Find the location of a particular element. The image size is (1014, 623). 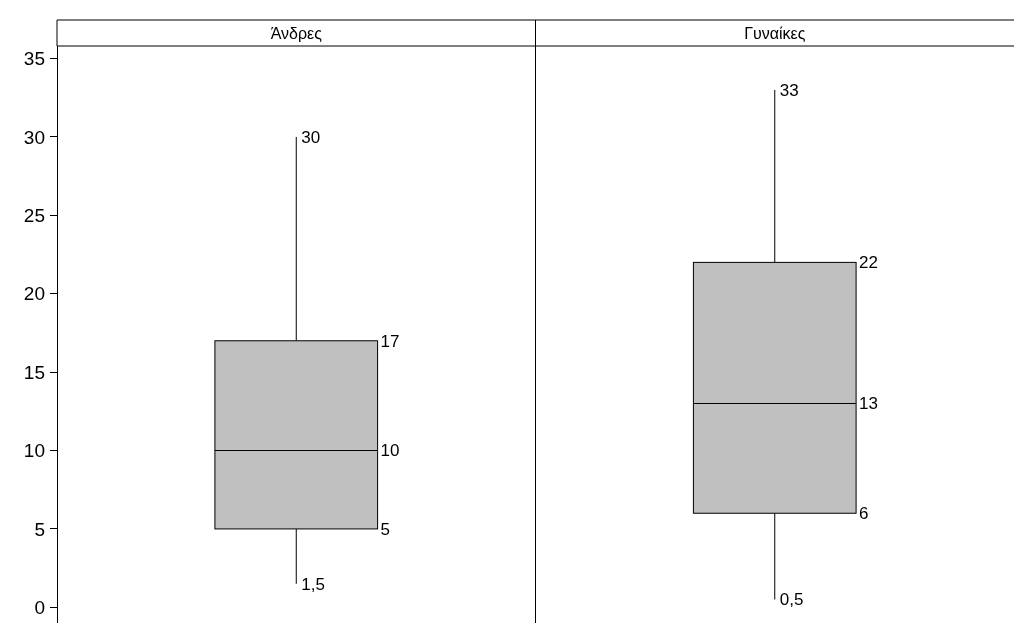

annotation: 6 is located at coordinates (864, 514).